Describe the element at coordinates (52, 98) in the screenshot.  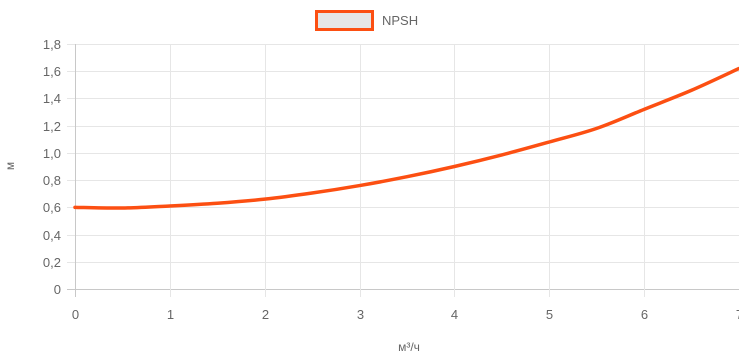
I see `y-tick-label: 1,4` at that location.